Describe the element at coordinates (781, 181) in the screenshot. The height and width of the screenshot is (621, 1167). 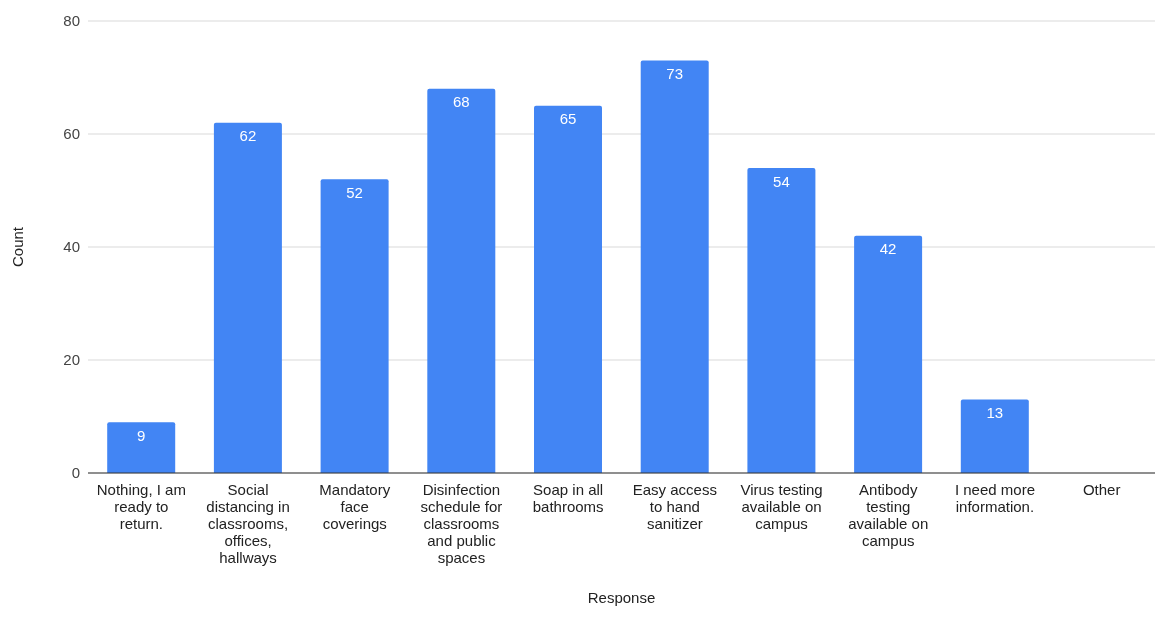
I see `data-label: 54` at that location.